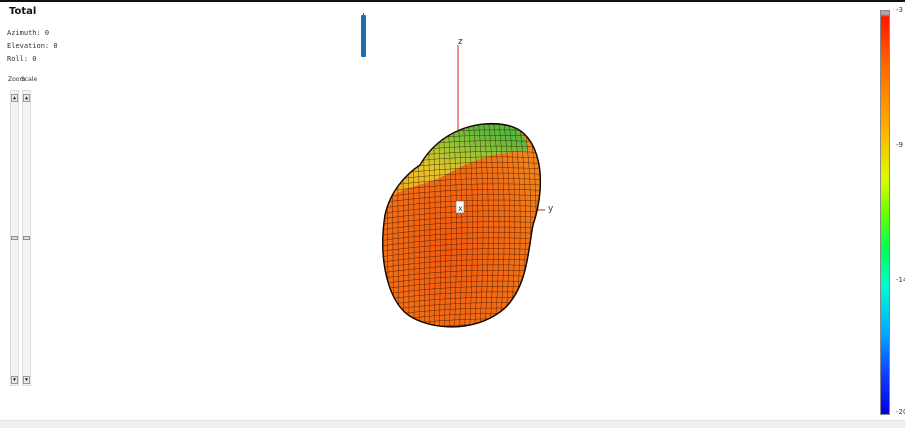  Describe the element at coordinates (452, 1) in the screenshot. I see `window-top-border` at that location.